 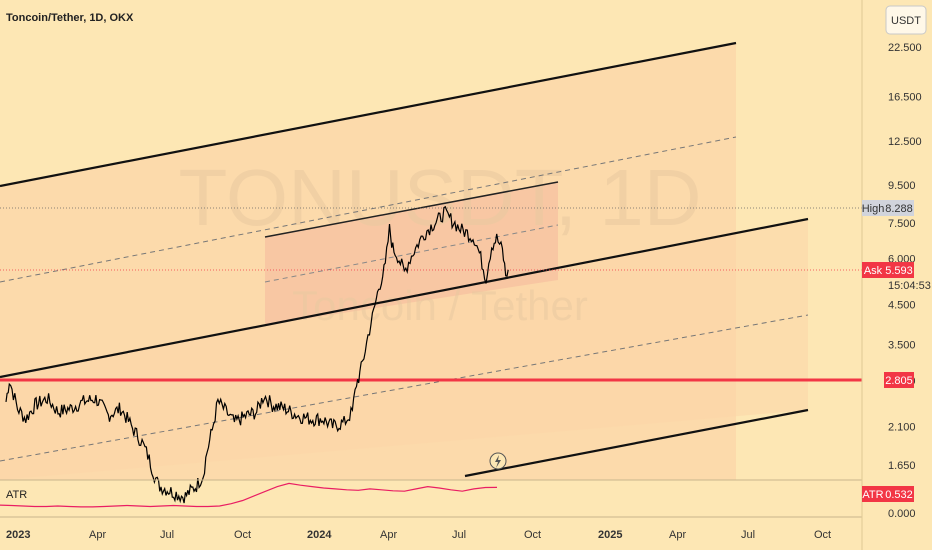 What do you see at coordinates (636, 443) in the screenshot?
I see `channel-lower-line` at bounding box center [636, 443].